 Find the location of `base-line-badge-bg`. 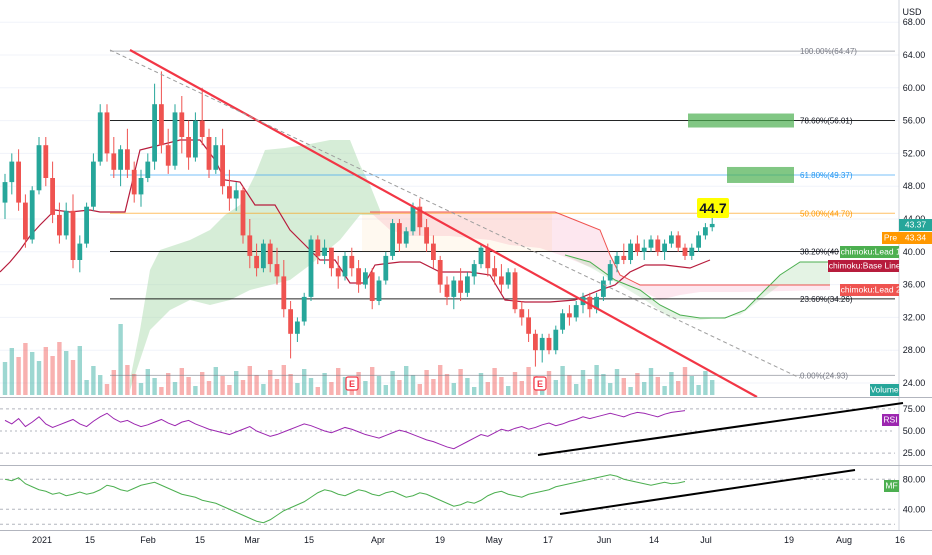

base-line-badge-bg is located at coordinates (863, 266).